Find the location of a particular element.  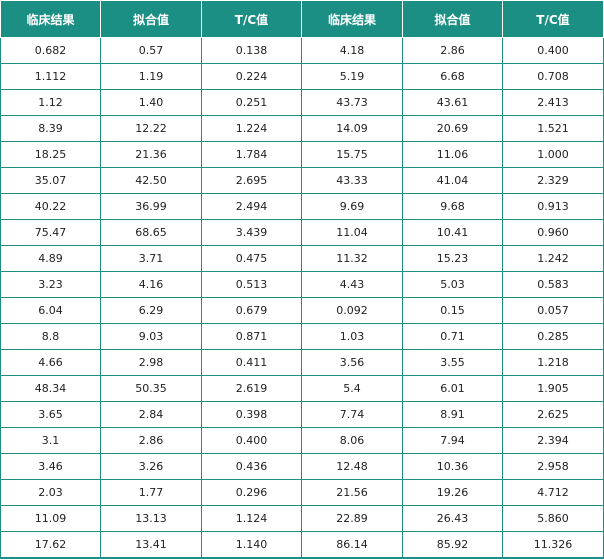

cell-tc-value-2: 0.400 is located at coordinates (553, 50).